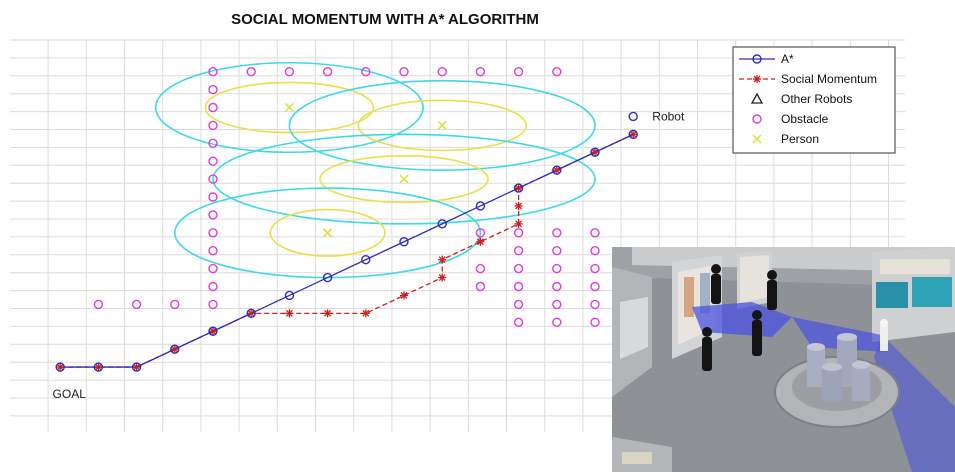 The height and width of the screenshot is (472, 955). I want to click on legend-item: Person, so click(785, 139).